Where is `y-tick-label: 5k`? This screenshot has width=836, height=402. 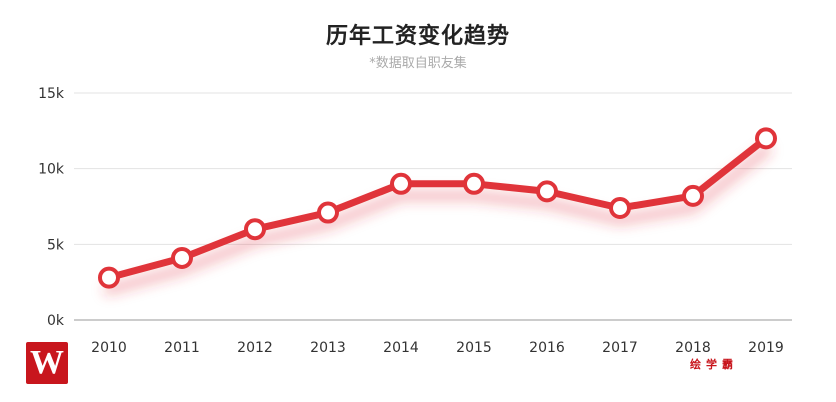 y-tick-label: 5k is located at coordinates (56, 245).